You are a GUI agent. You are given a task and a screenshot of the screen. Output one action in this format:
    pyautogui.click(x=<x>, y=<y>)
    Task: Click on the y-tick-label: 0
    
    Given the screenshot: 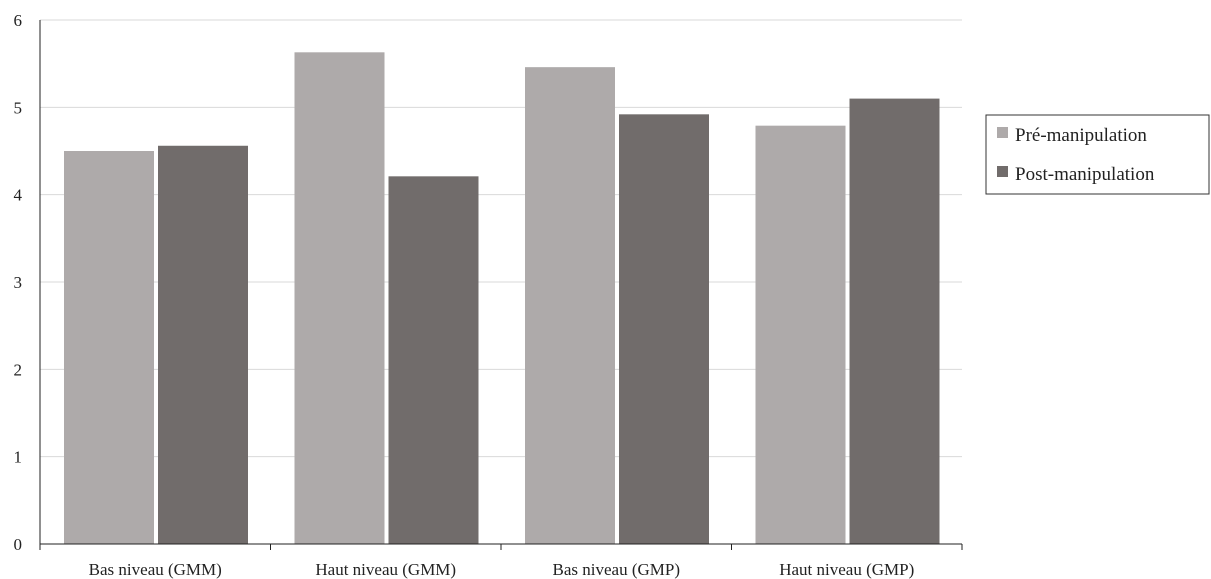 What is the action you would take?
    pyautogui.click(x=18, y=544)
    